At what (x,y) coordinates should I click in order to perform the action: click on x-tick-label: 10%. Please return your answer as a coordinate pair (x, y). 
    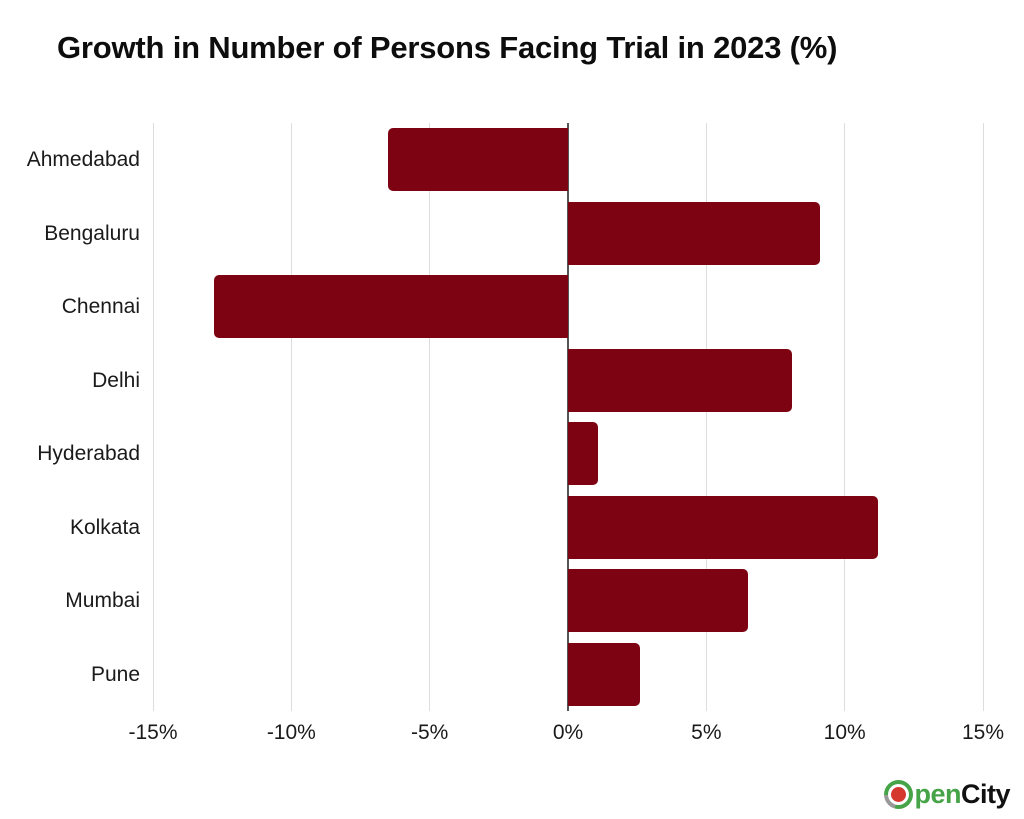
    Looking at the image, I should click on (844, 732).